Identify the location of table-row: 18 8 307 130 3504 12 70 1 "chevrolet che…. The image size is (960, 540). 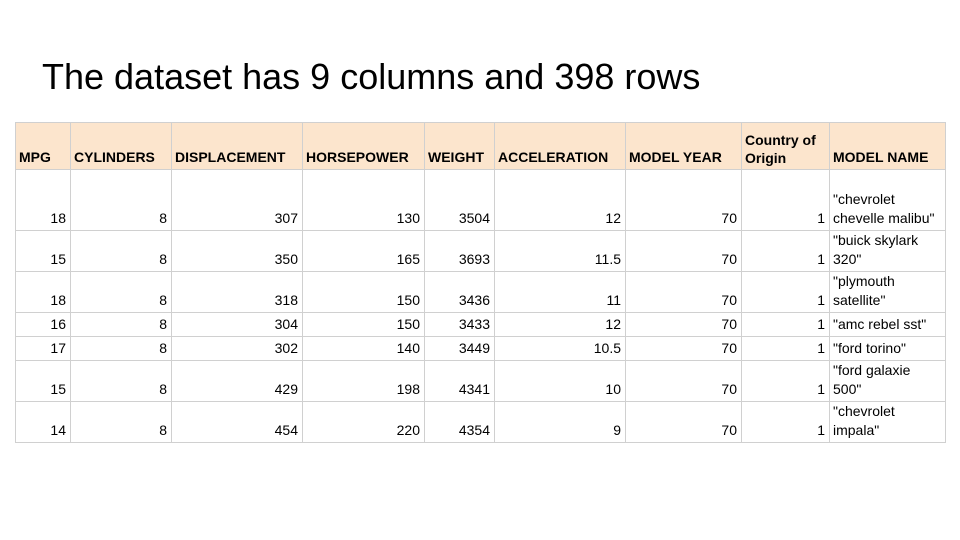
(480, 200).